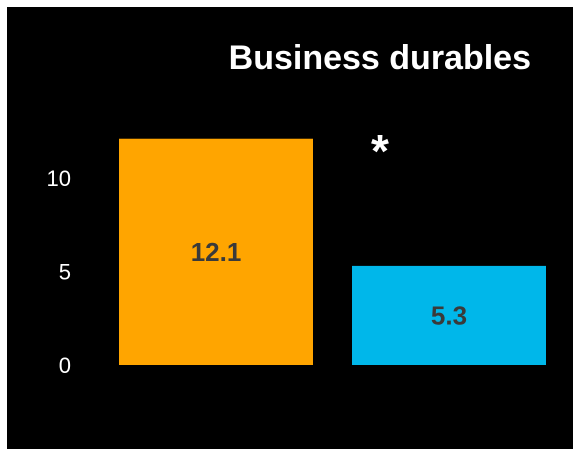 The image size is (579, 456). Describe the element at coordinates (65, 365) in the screenshot. I see `y-tick-label: 0` at that location.